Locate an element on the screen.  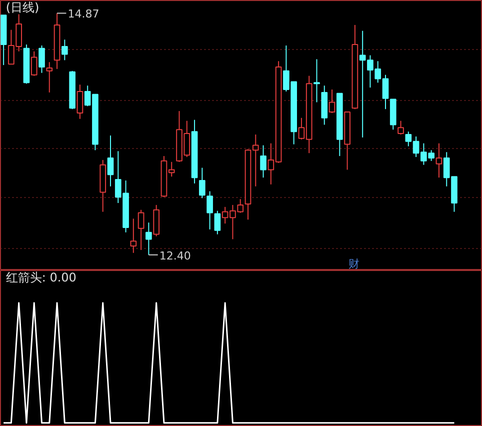
chart-title: (日线) is located at coordinates (23, 7).